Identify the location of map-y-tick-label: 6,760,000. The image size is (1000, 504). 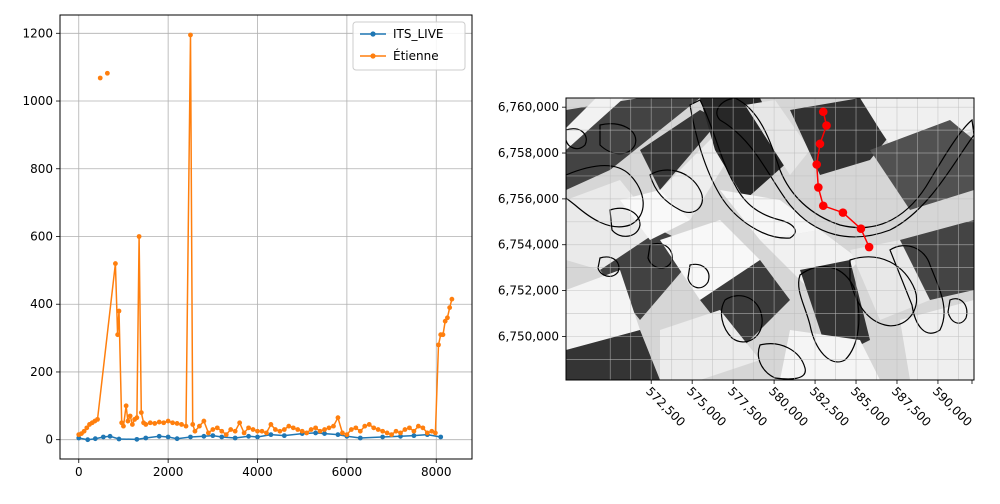
(528, 107).